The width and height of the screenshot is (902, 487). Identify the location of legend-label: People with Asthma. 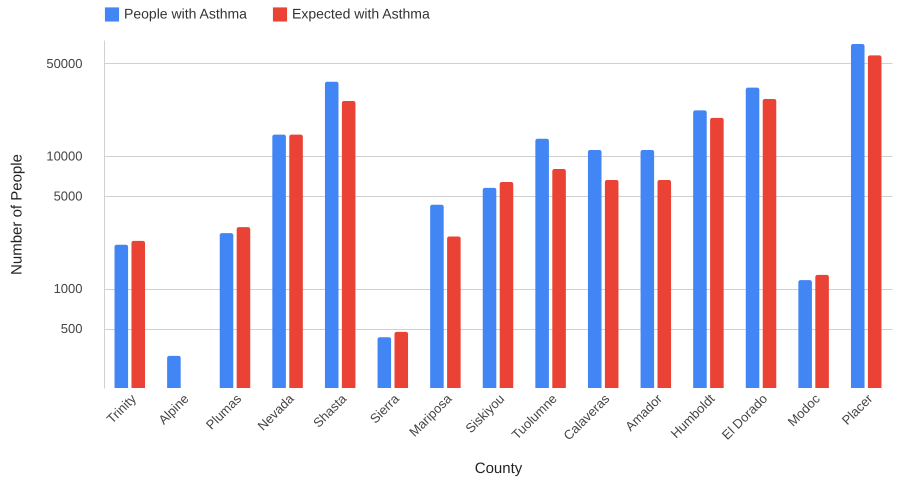
(186, 13).